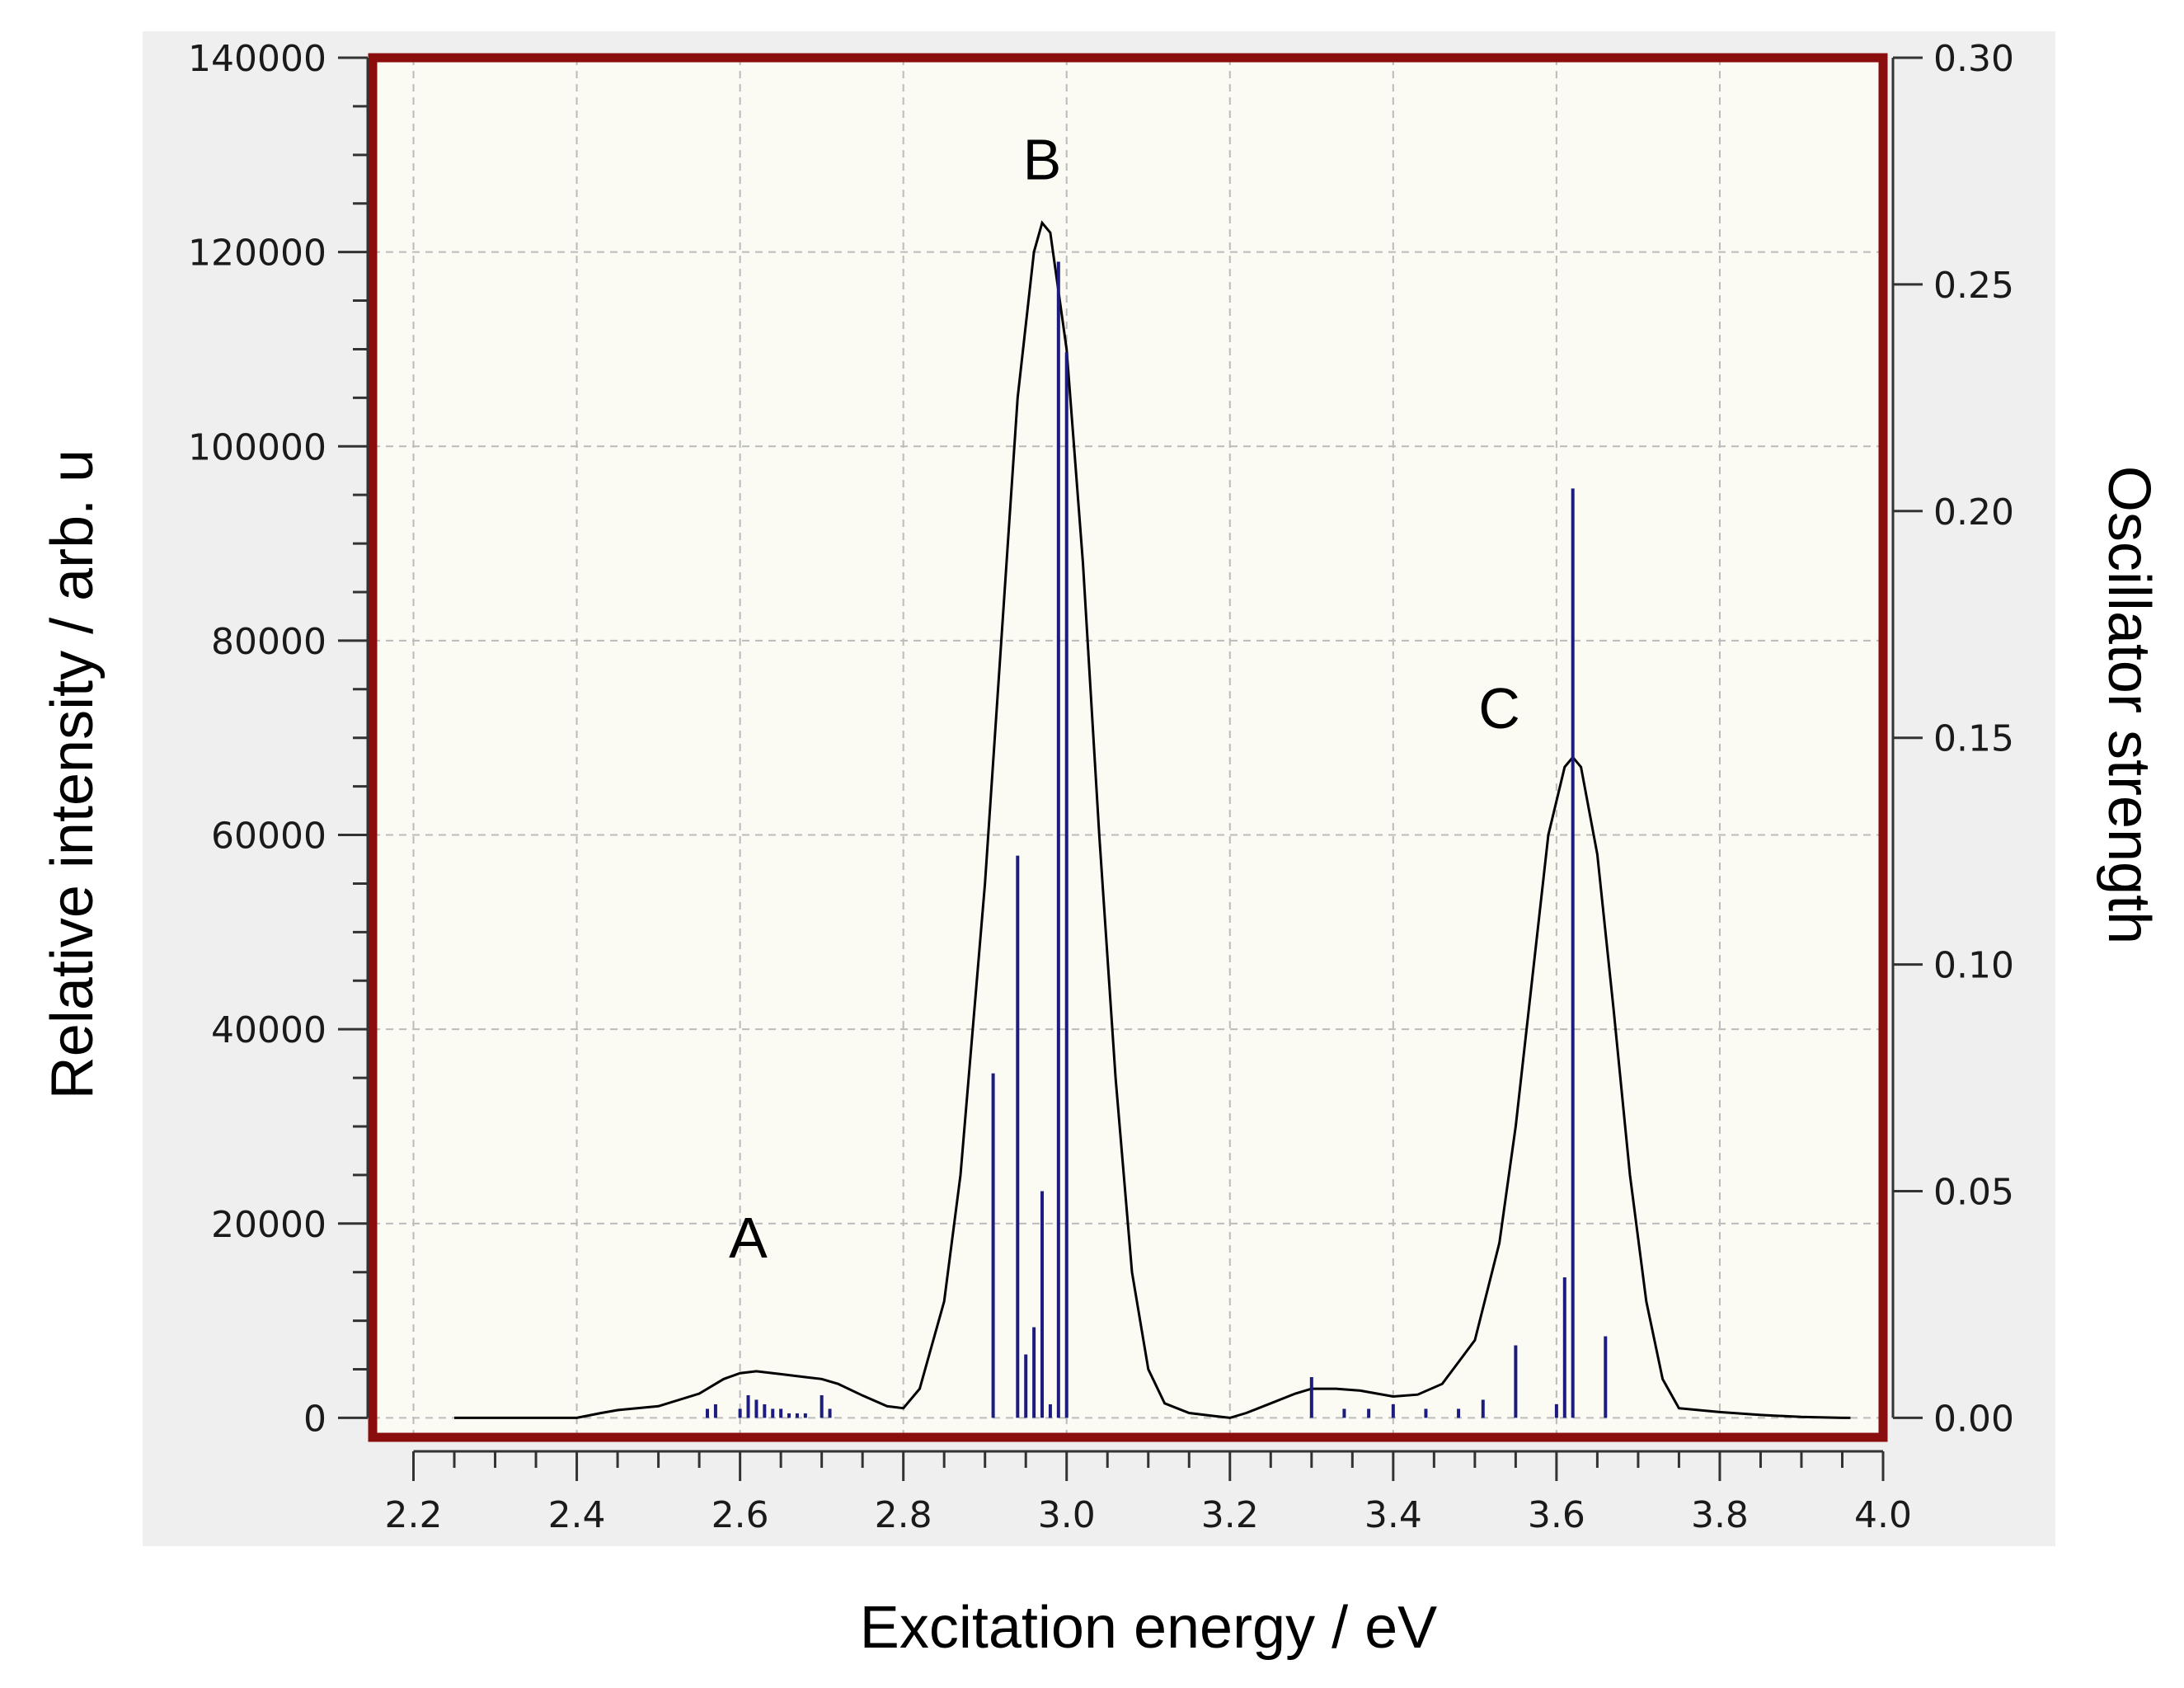  What do you see at coordinates (73, 774) in the screenshot?
I see `y-axis-title: Relative intensity / arb. u` at bounding box center [73, 774].